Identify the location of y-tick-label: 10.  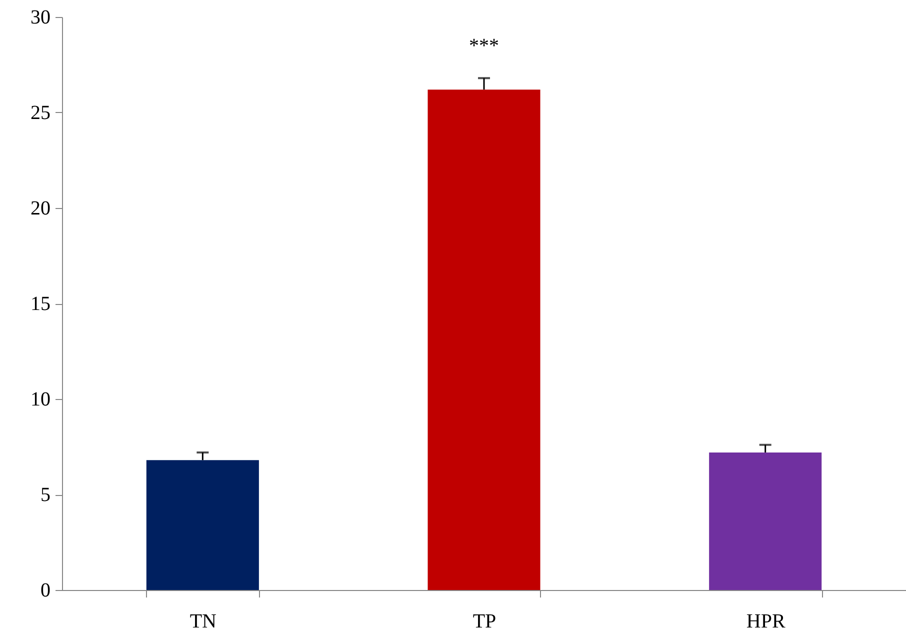
(40, 399).